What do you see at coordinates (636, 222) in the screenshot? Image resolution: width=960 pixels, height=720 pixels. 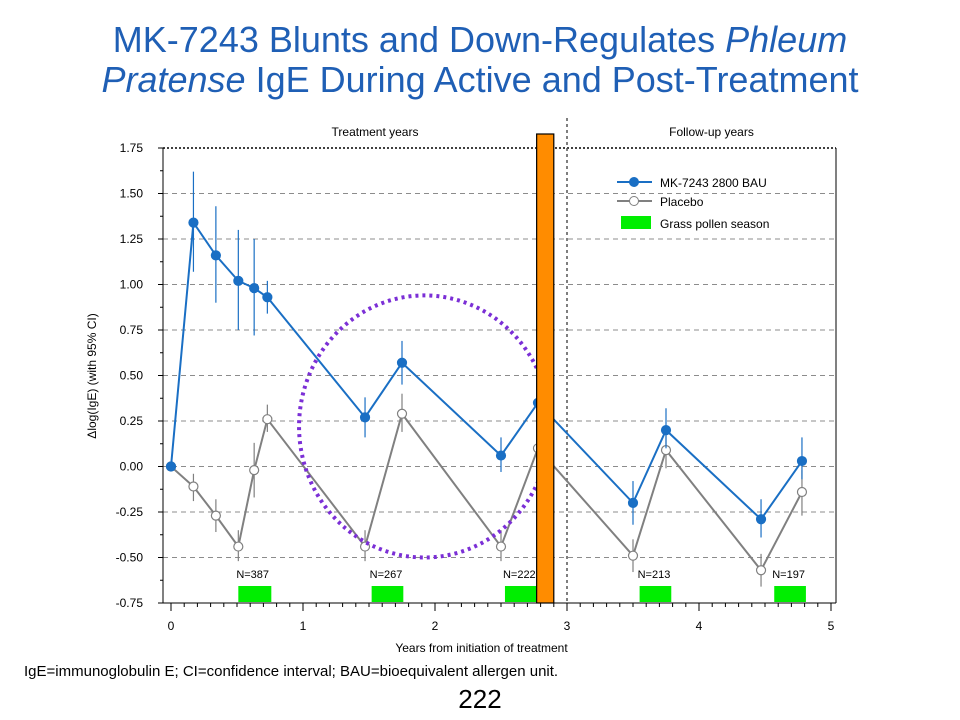 I see `legend-swatch-pollen` at bounding box center [636, 222].